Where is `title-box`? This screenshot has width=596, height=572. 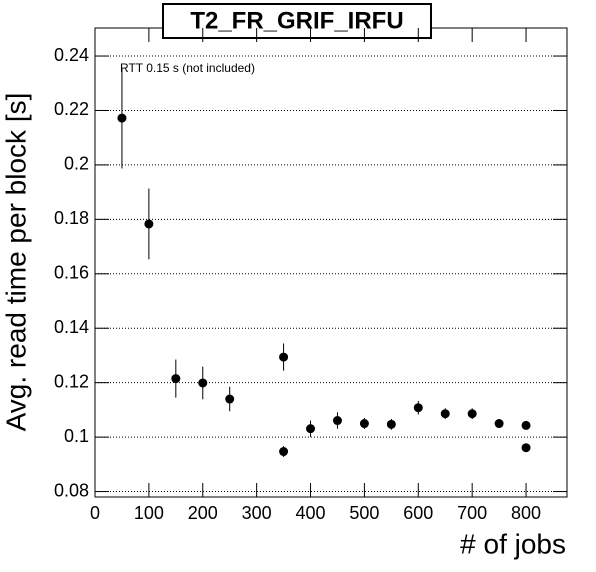 title-box is located at coordinates (297, 21).